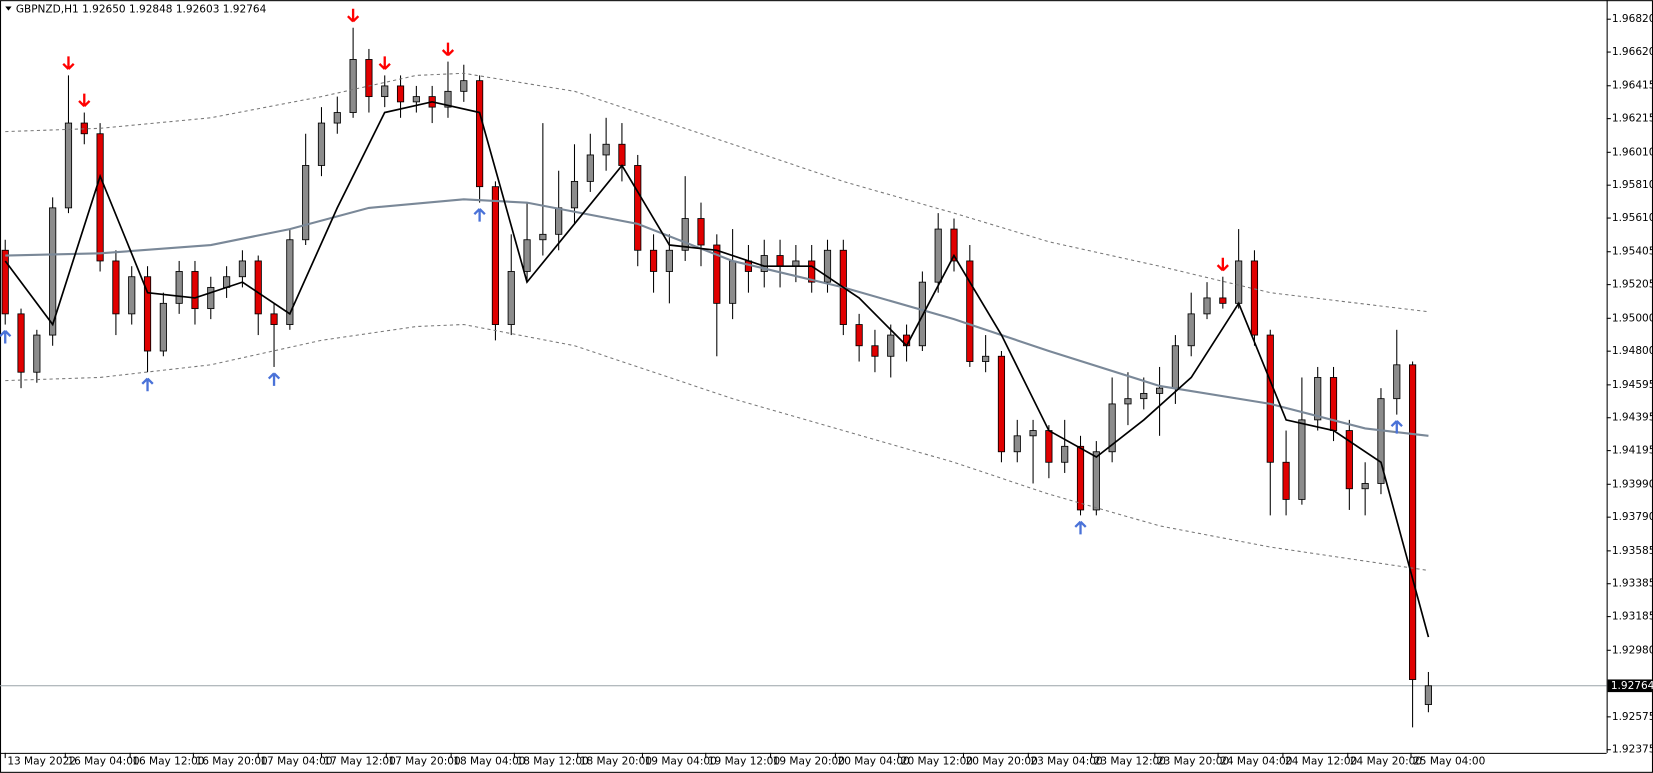 The height and width of the screenshot is (773, 1653). What do you see at coordinates (1632, 484) in the screenshot?
I see `y-tick-label: 1.93990` at bounding box center [1632, 484].